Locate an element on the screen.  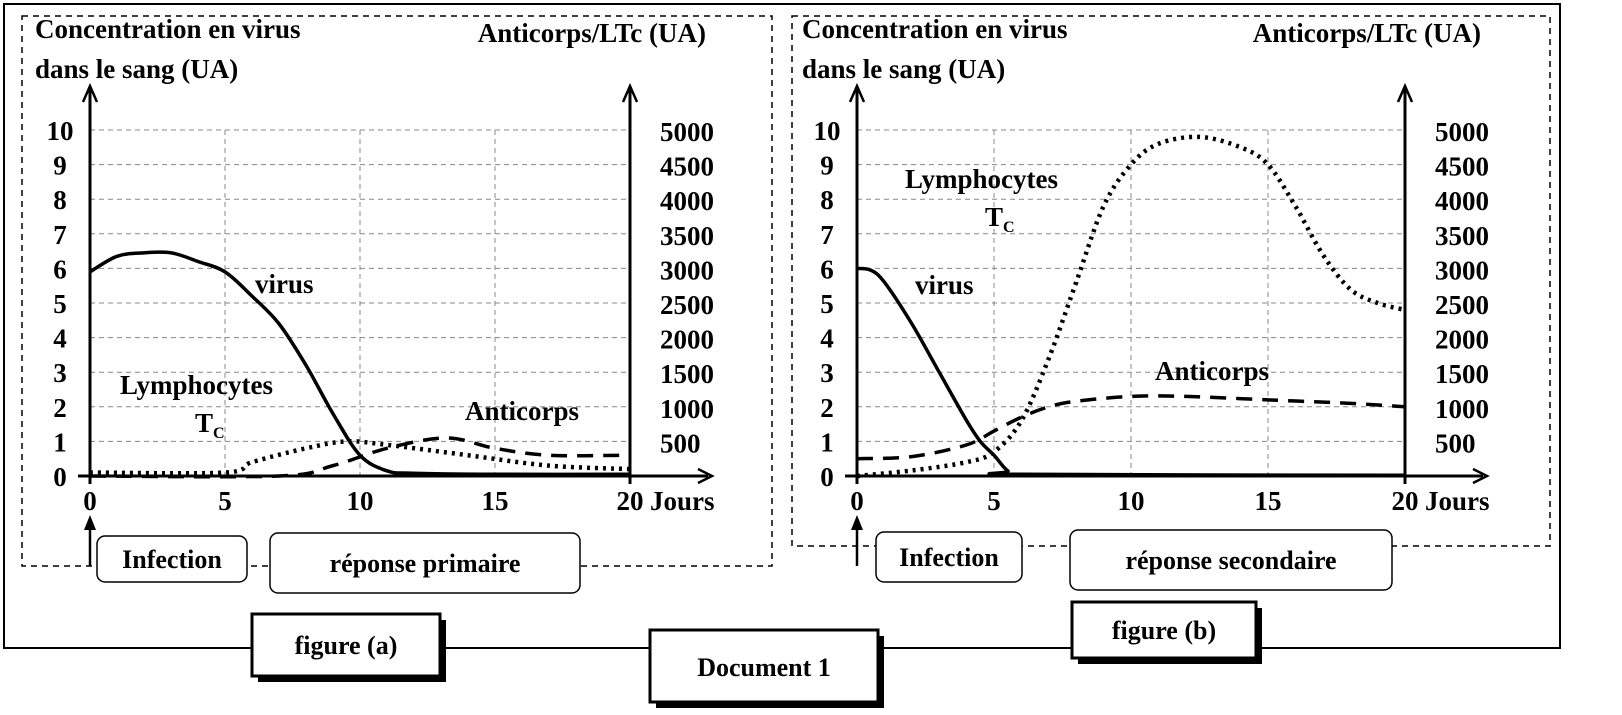
document-label-box: Document 1 is located at coordinates (766, 668).